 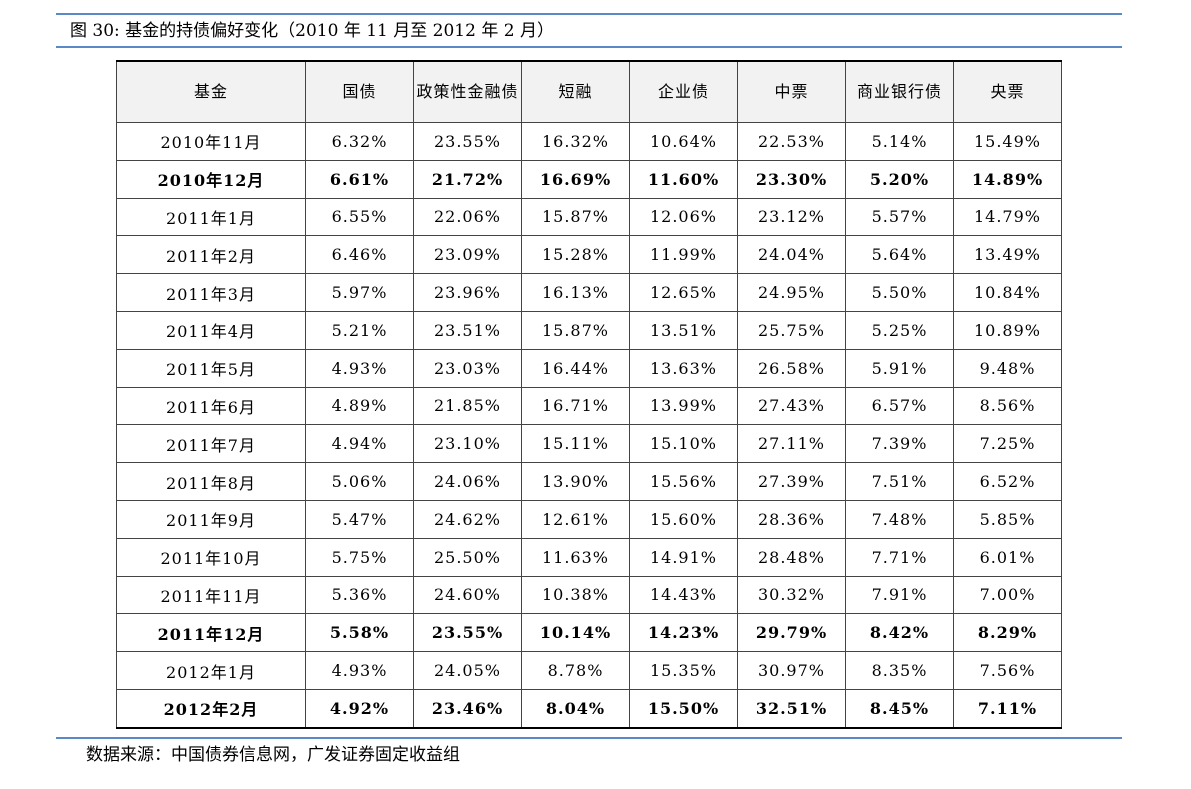 I want to click on table-cell: 23.12%, so click(x=791, y=217).